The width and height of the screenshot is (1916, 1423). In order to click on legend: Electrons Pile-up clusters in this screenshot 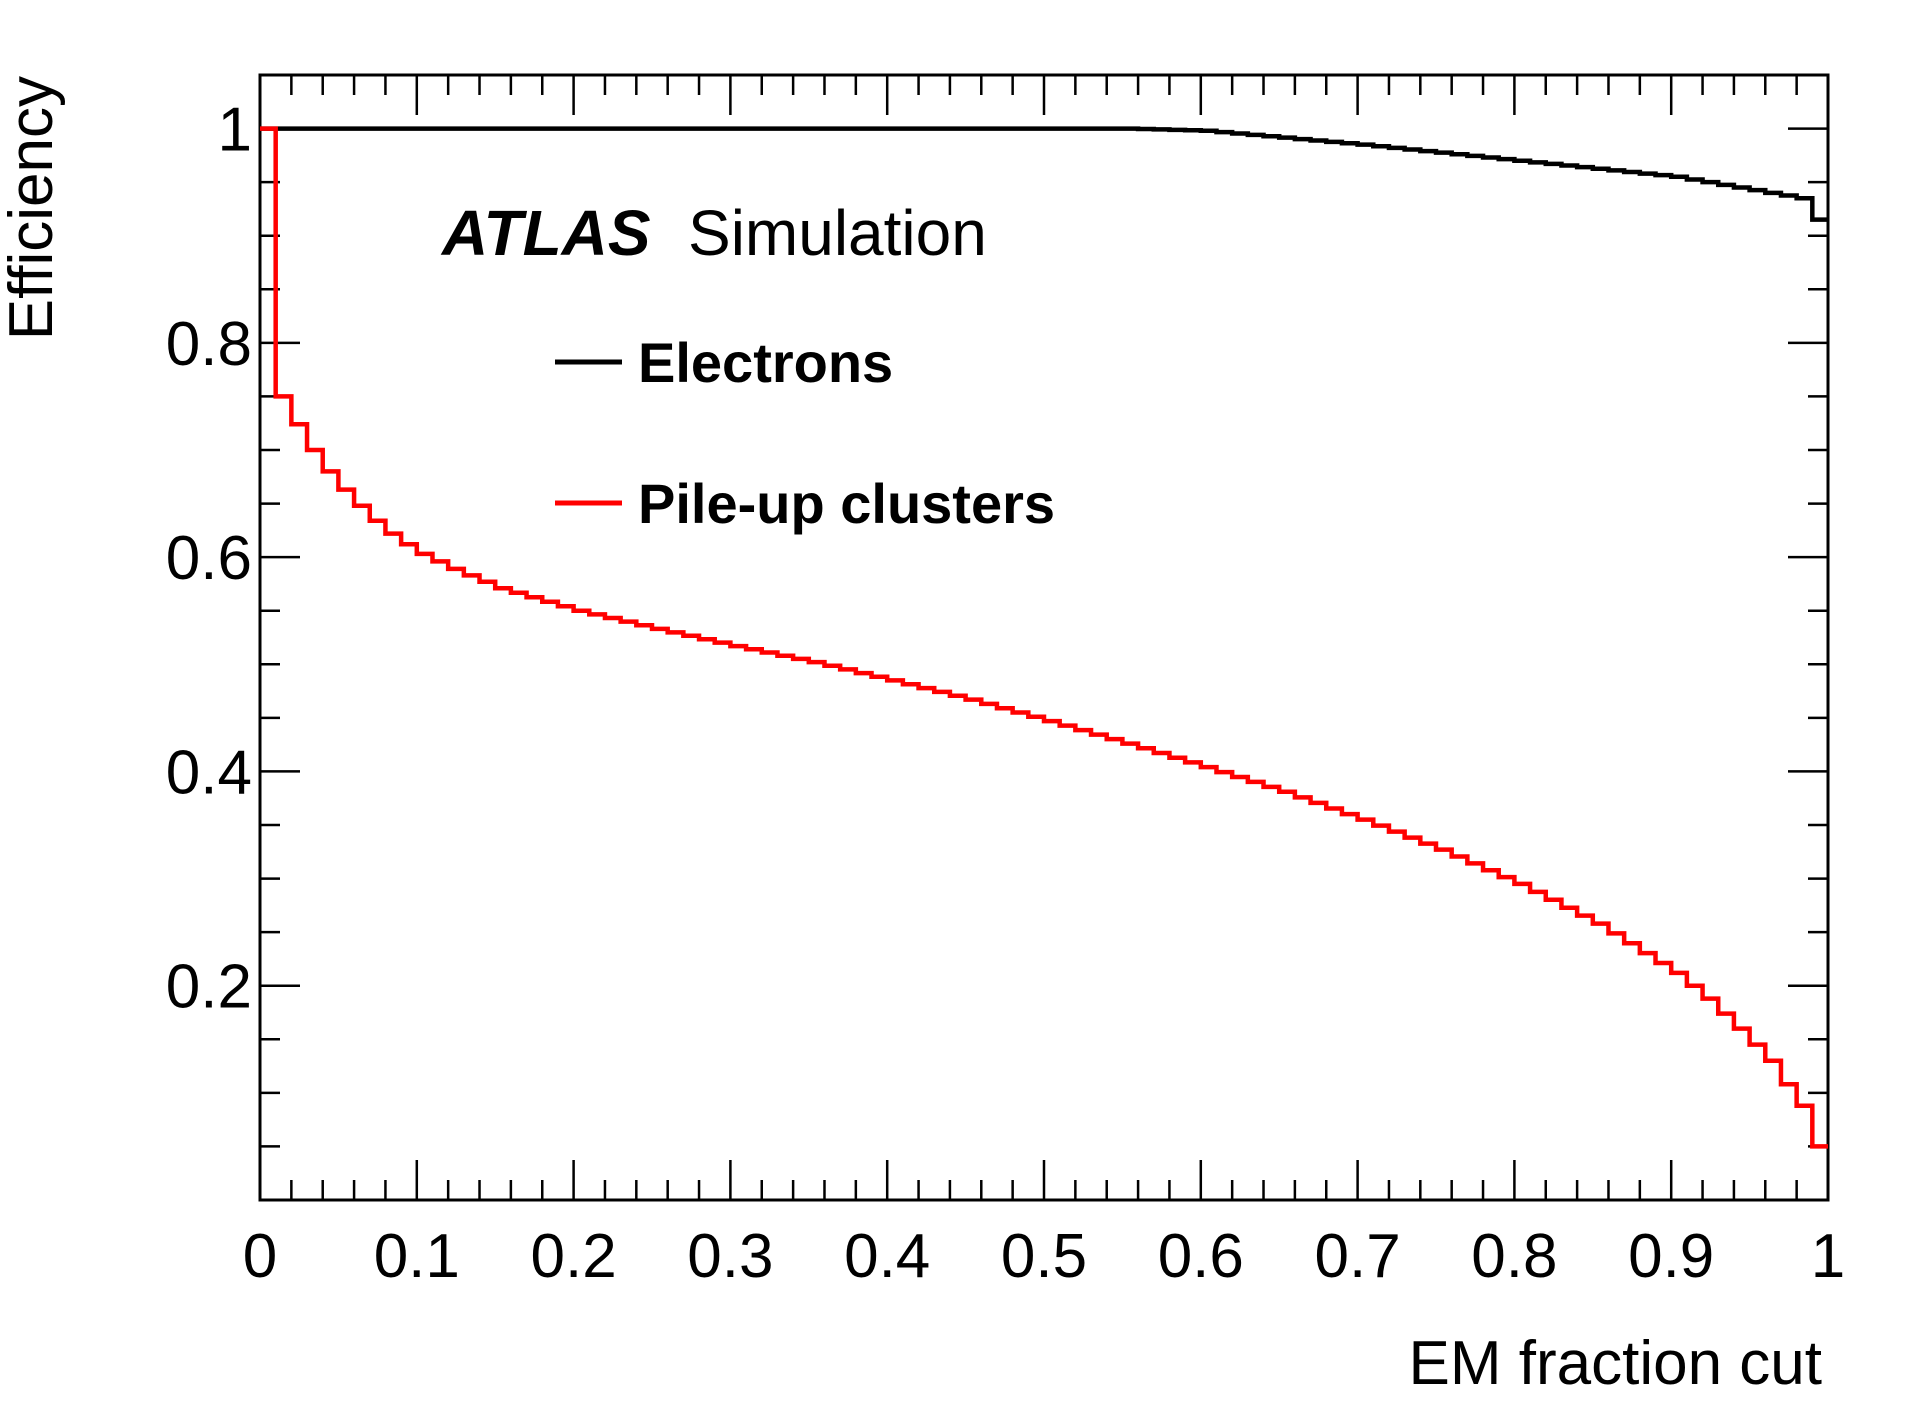, I will do `click(805, 433)`.